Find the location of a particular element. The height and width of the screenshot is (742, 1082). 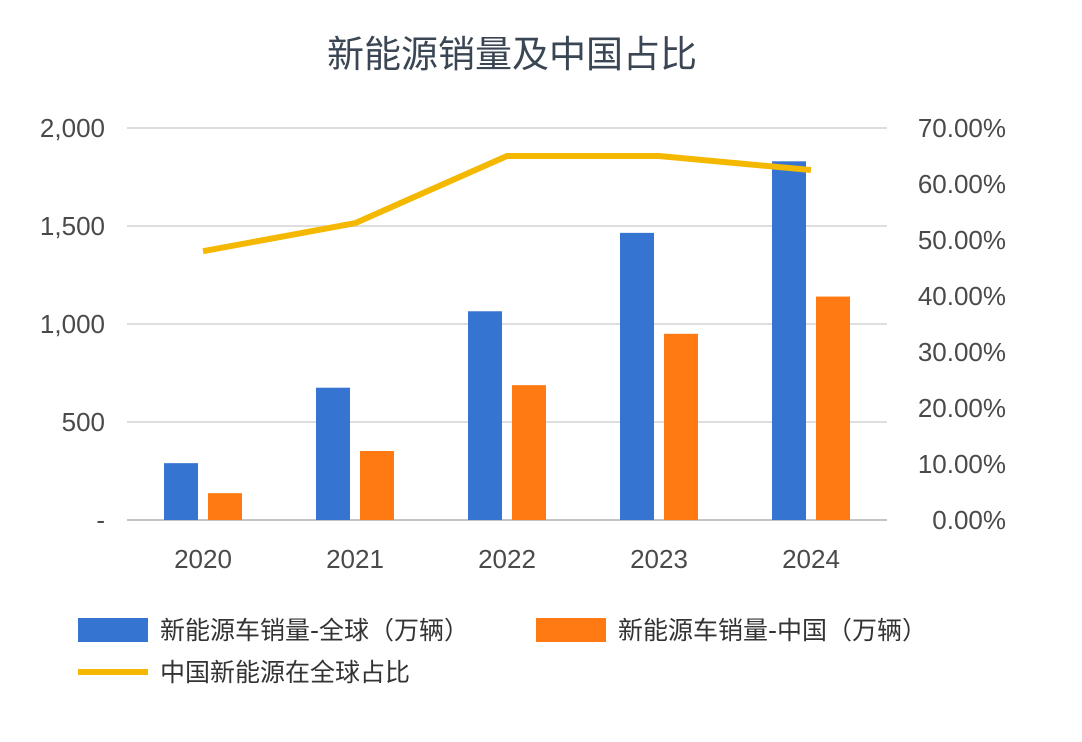

x-tick-label: 2024 is located at coordinates (811, 559).